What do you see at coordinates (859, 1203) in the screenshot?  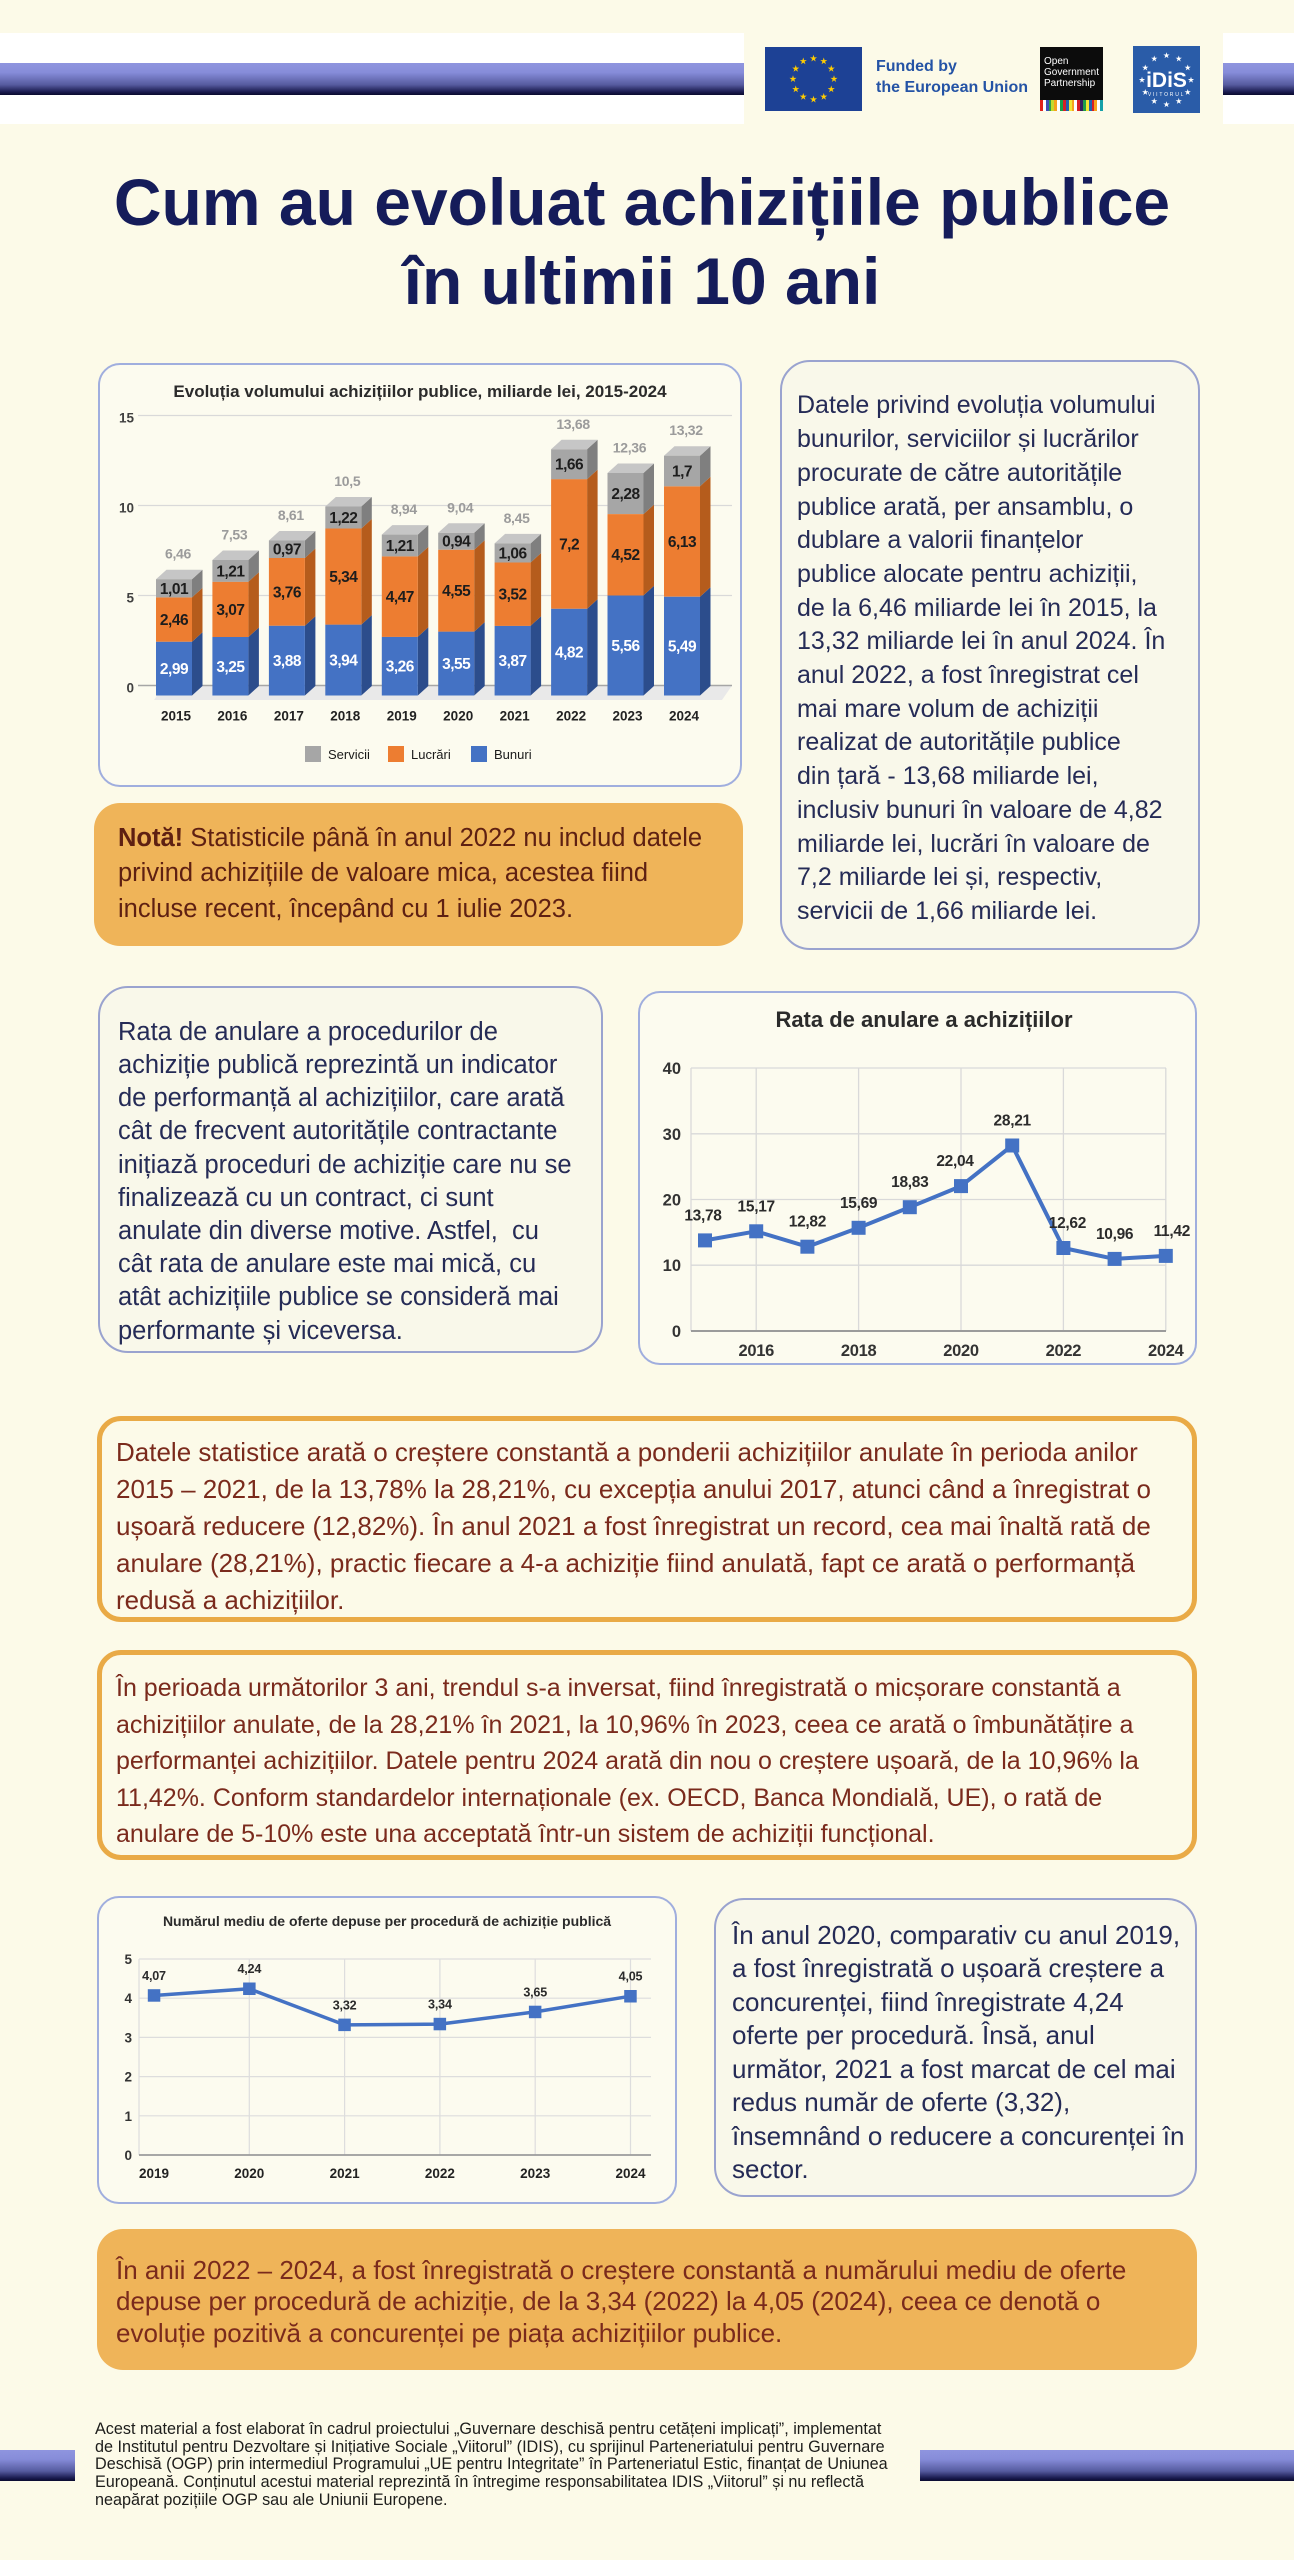 I see `svg-text: 15,69` at bounding box center [859, 1203].